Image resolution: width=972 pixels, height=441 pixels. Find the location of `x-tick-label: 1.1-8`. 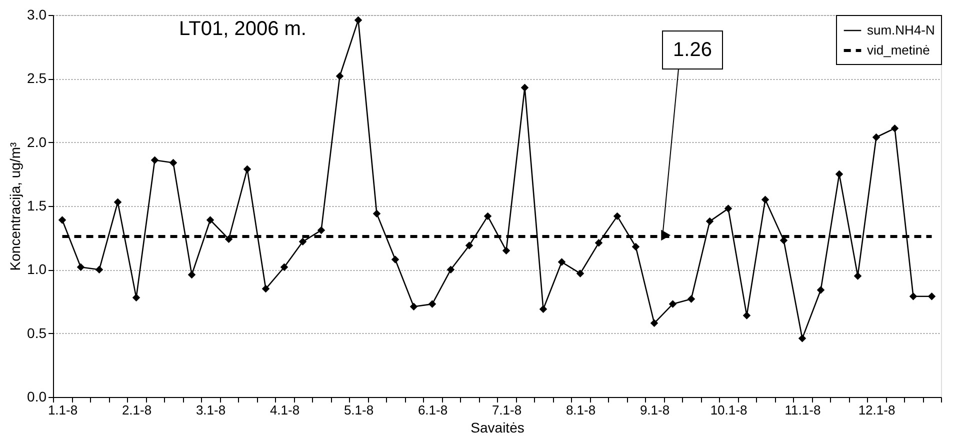

x-tick-label: 1.1-8 is located at coordinates (63, 410).